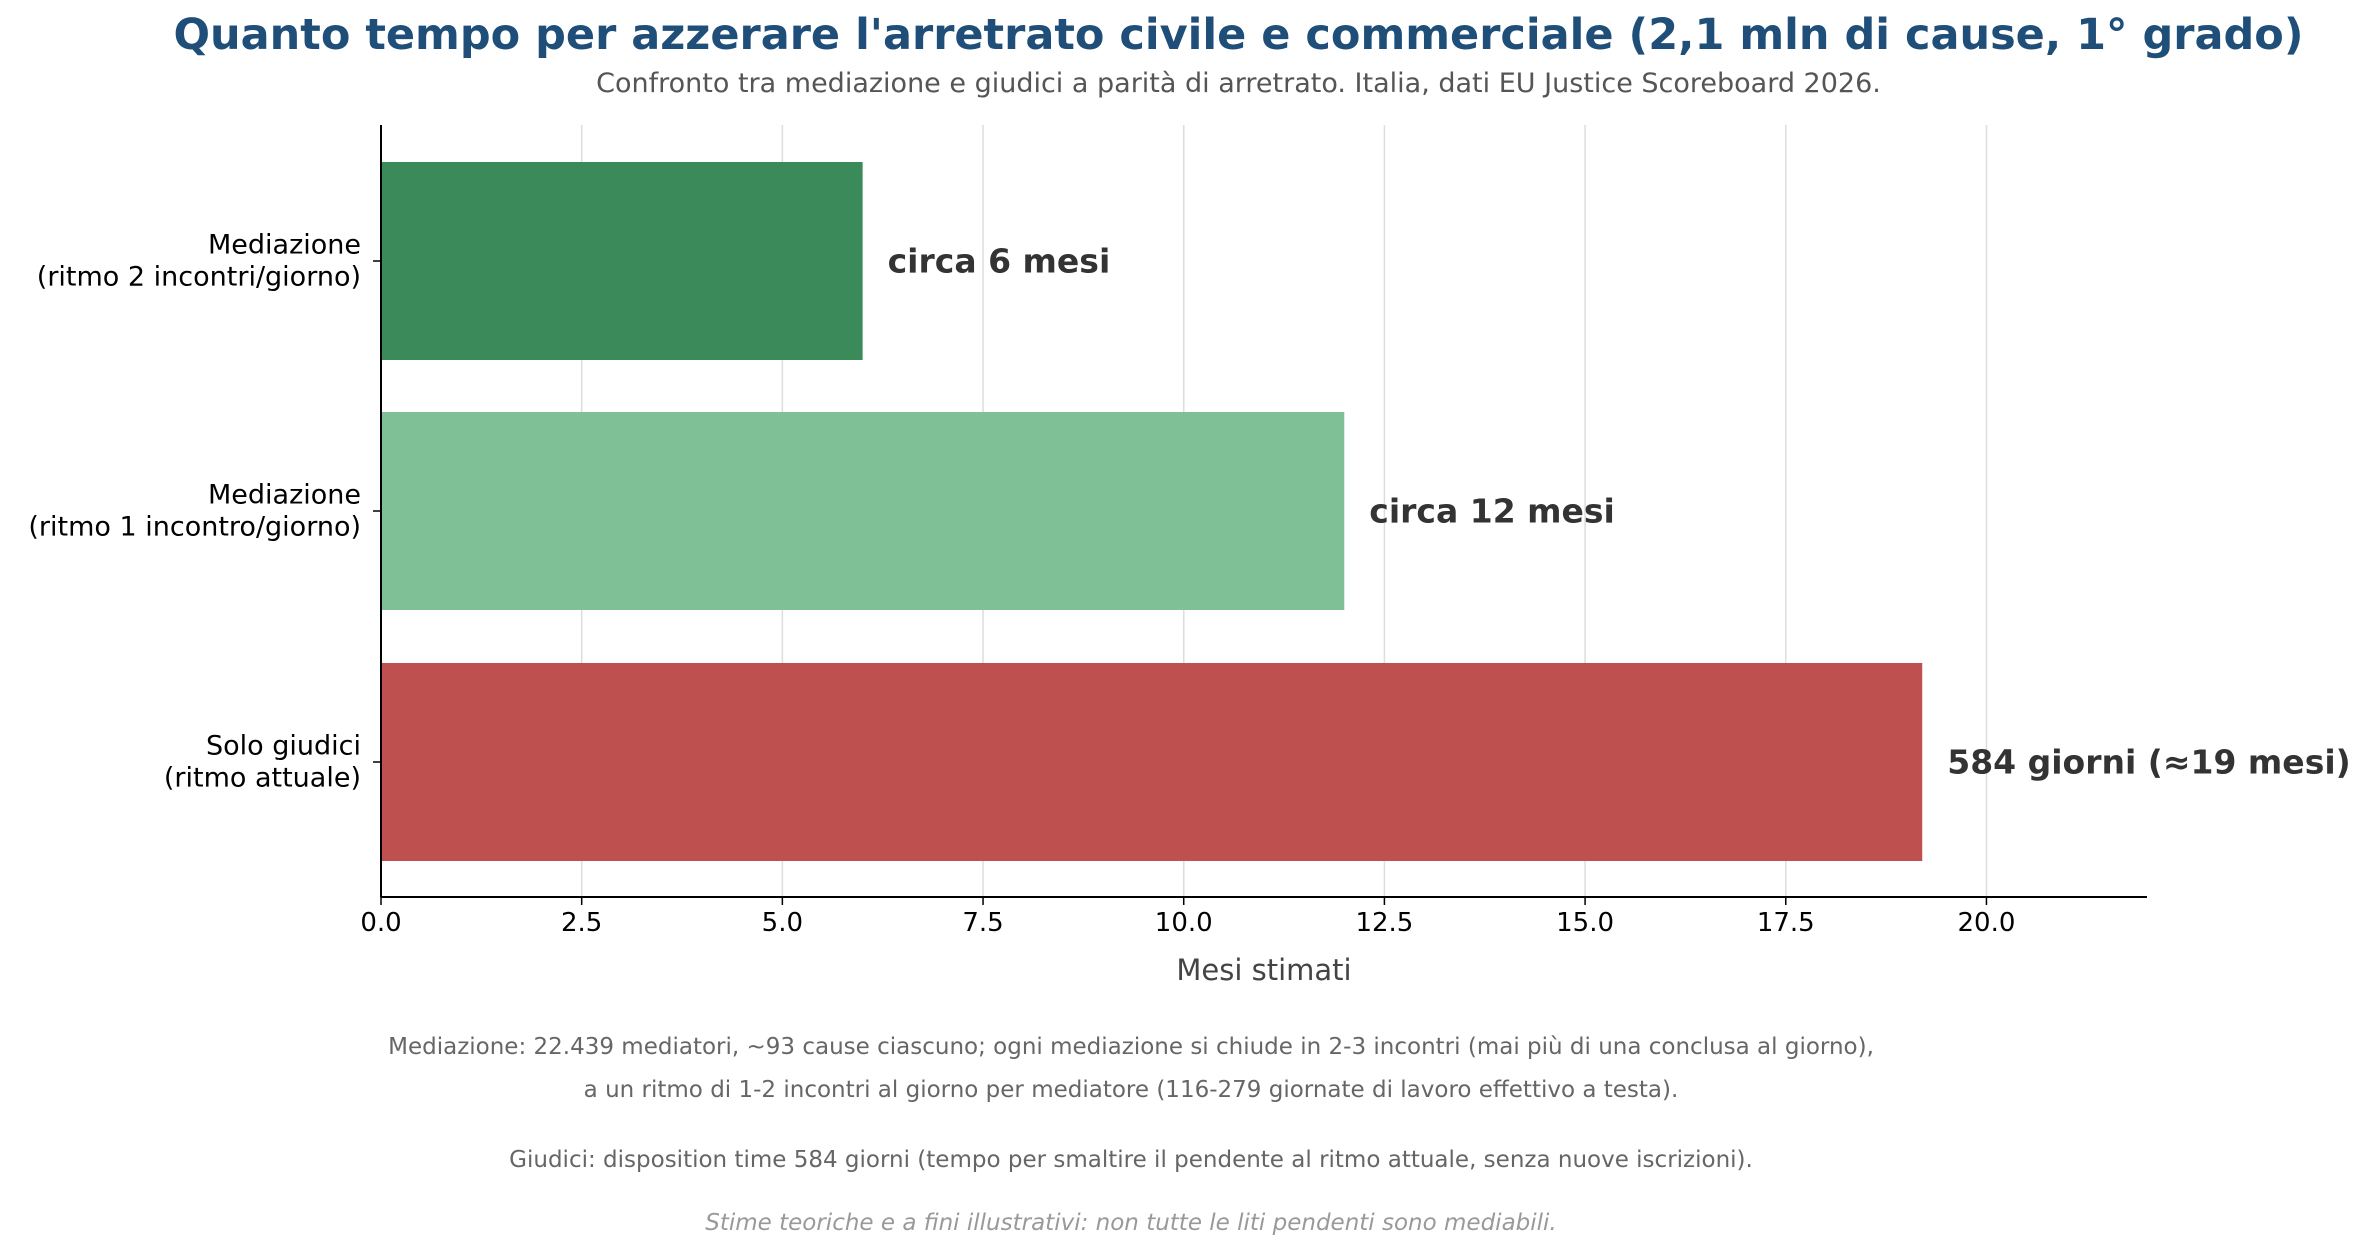 The image size is (2368, 1256). Describe the element at coordinates (1184, 923) in the screenshot. I see `x-tick-label-4: 10.0` at that location.